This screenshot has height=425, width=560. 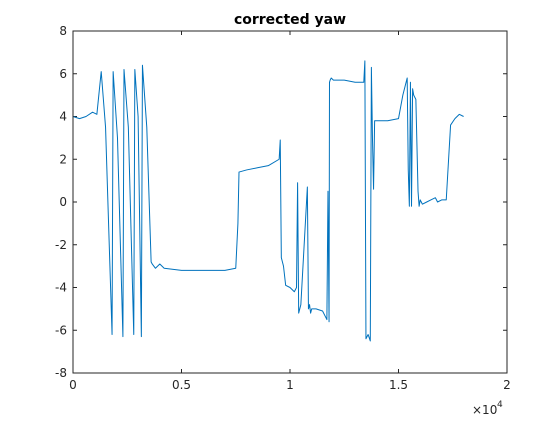 What do you see at coordinates (61, 373) in the screenshot?
I see `y-tick-label: -8` at bounding box center [61, 373].